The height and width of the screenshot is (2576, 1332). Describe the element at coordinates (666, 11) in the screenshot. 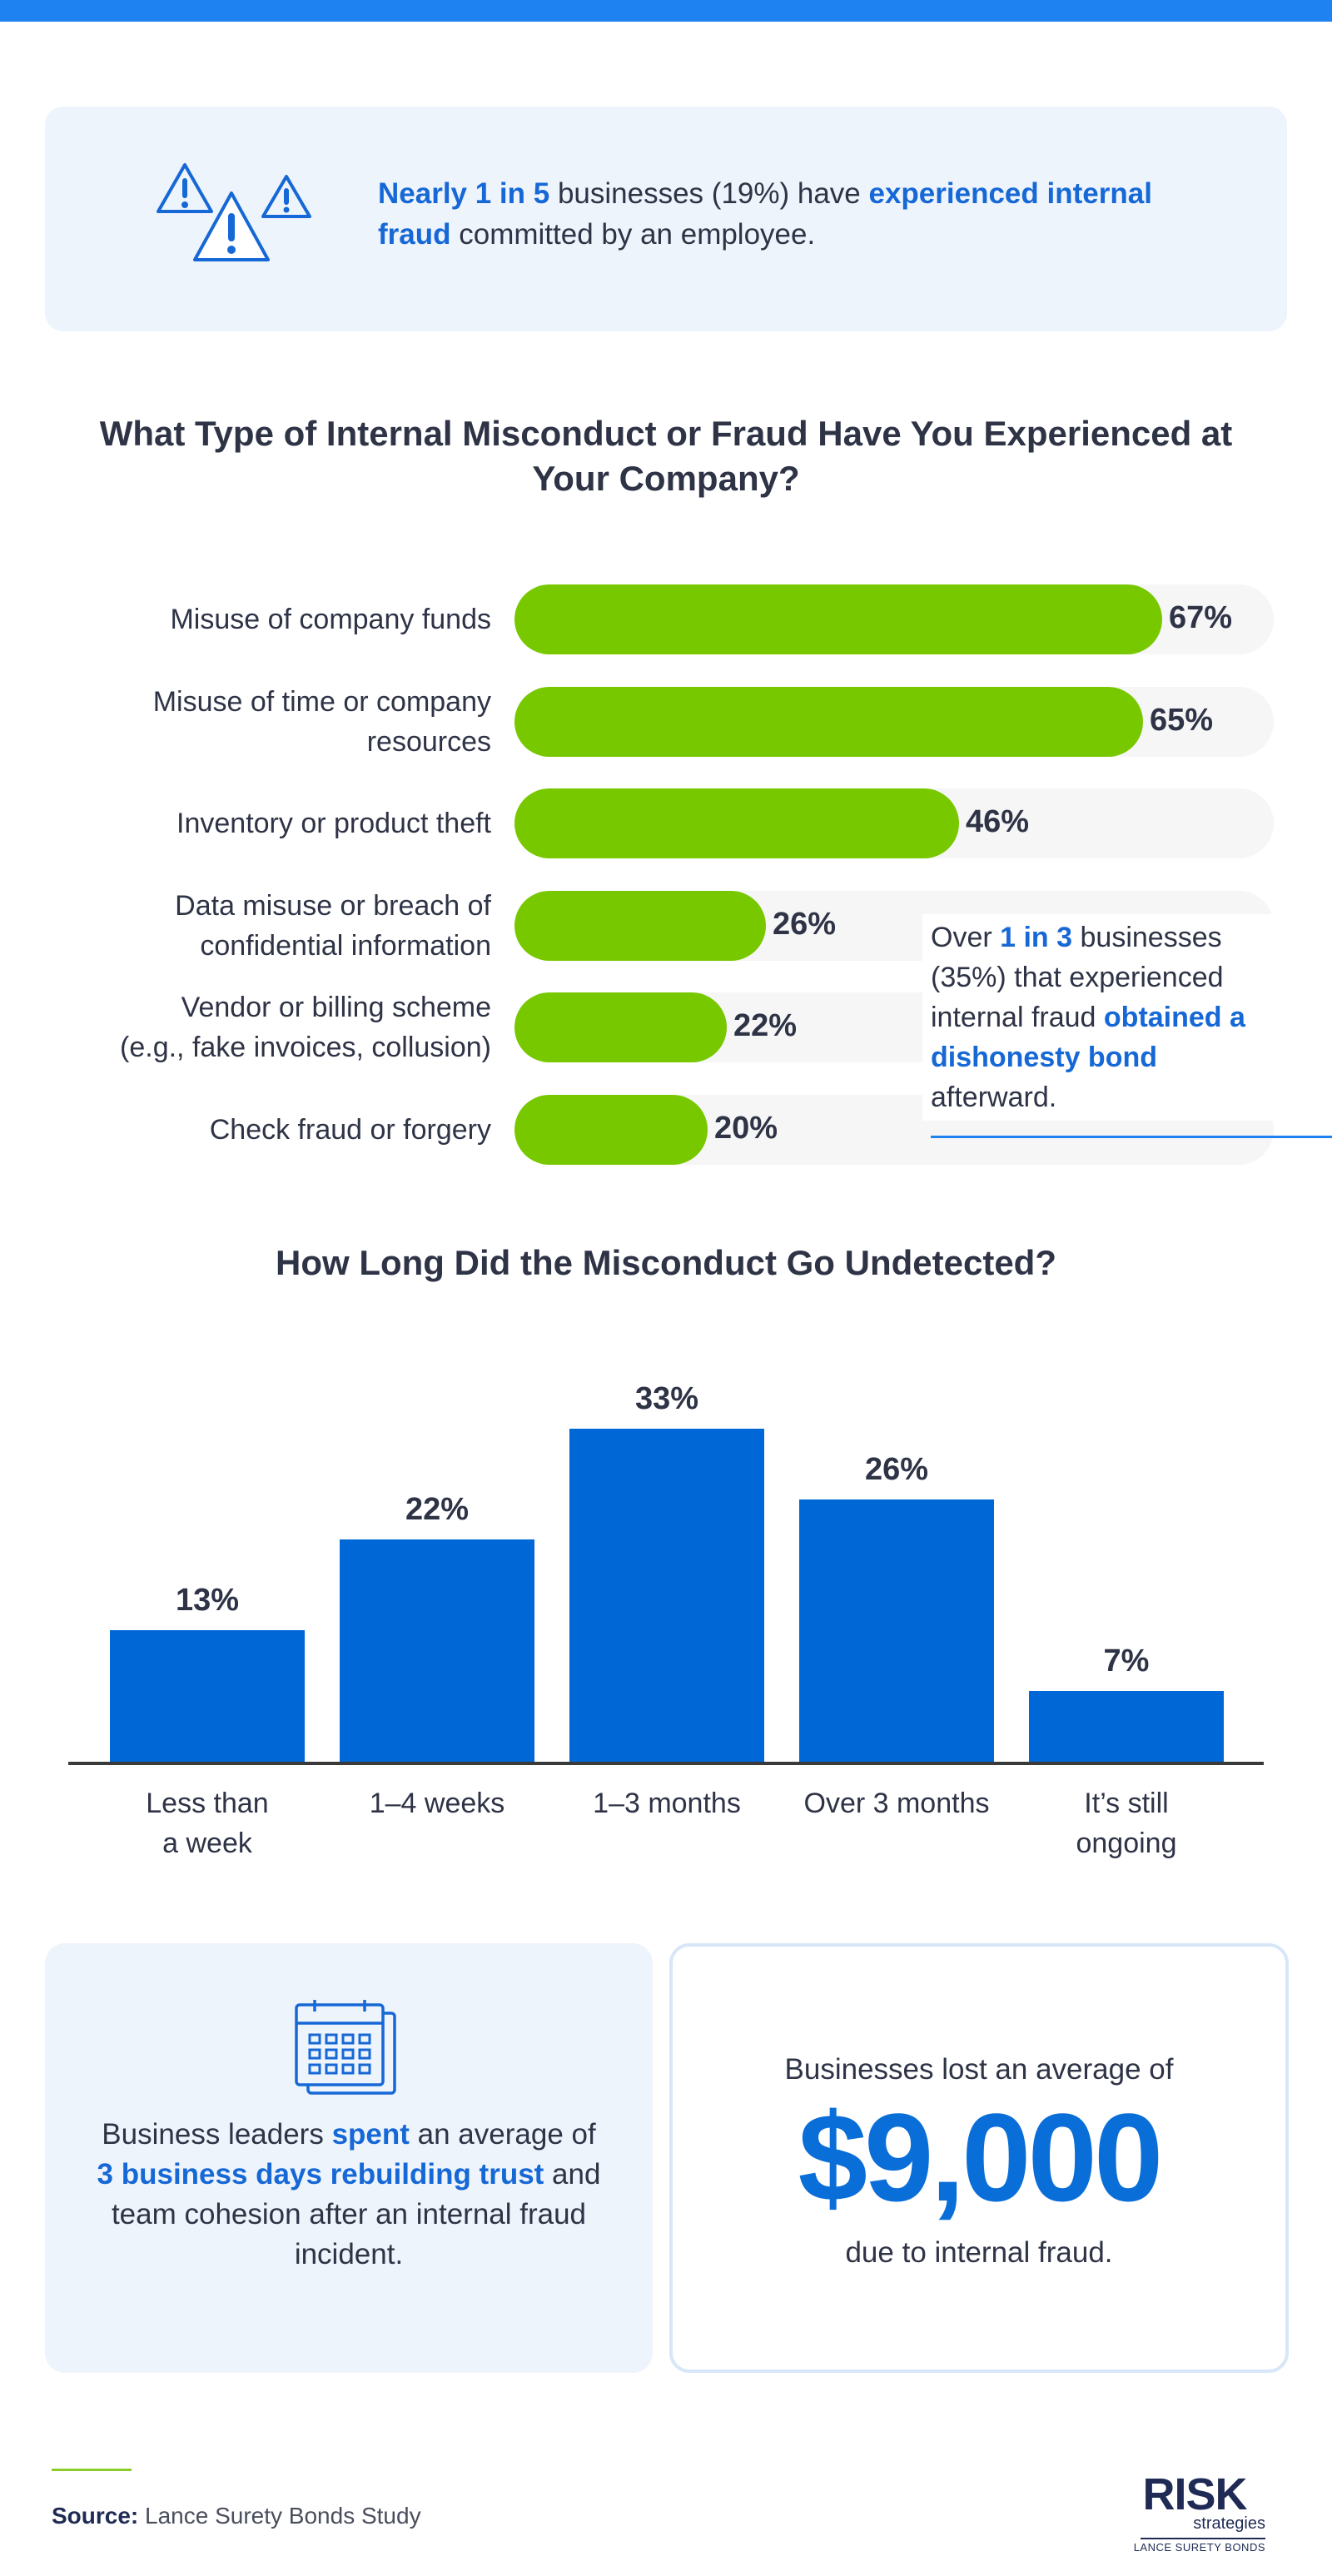

I see `top-accent-bar` at that location.